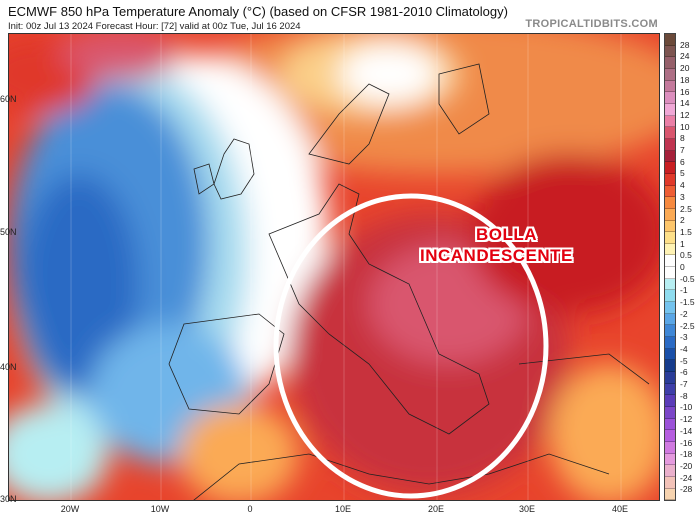 Image resolution: width=700 pixels, height=517 pixels. What do you see at coordinates (685, 114) in the screenshot?
I see `colorbar-label: 12` at bounding box center [685, 114].